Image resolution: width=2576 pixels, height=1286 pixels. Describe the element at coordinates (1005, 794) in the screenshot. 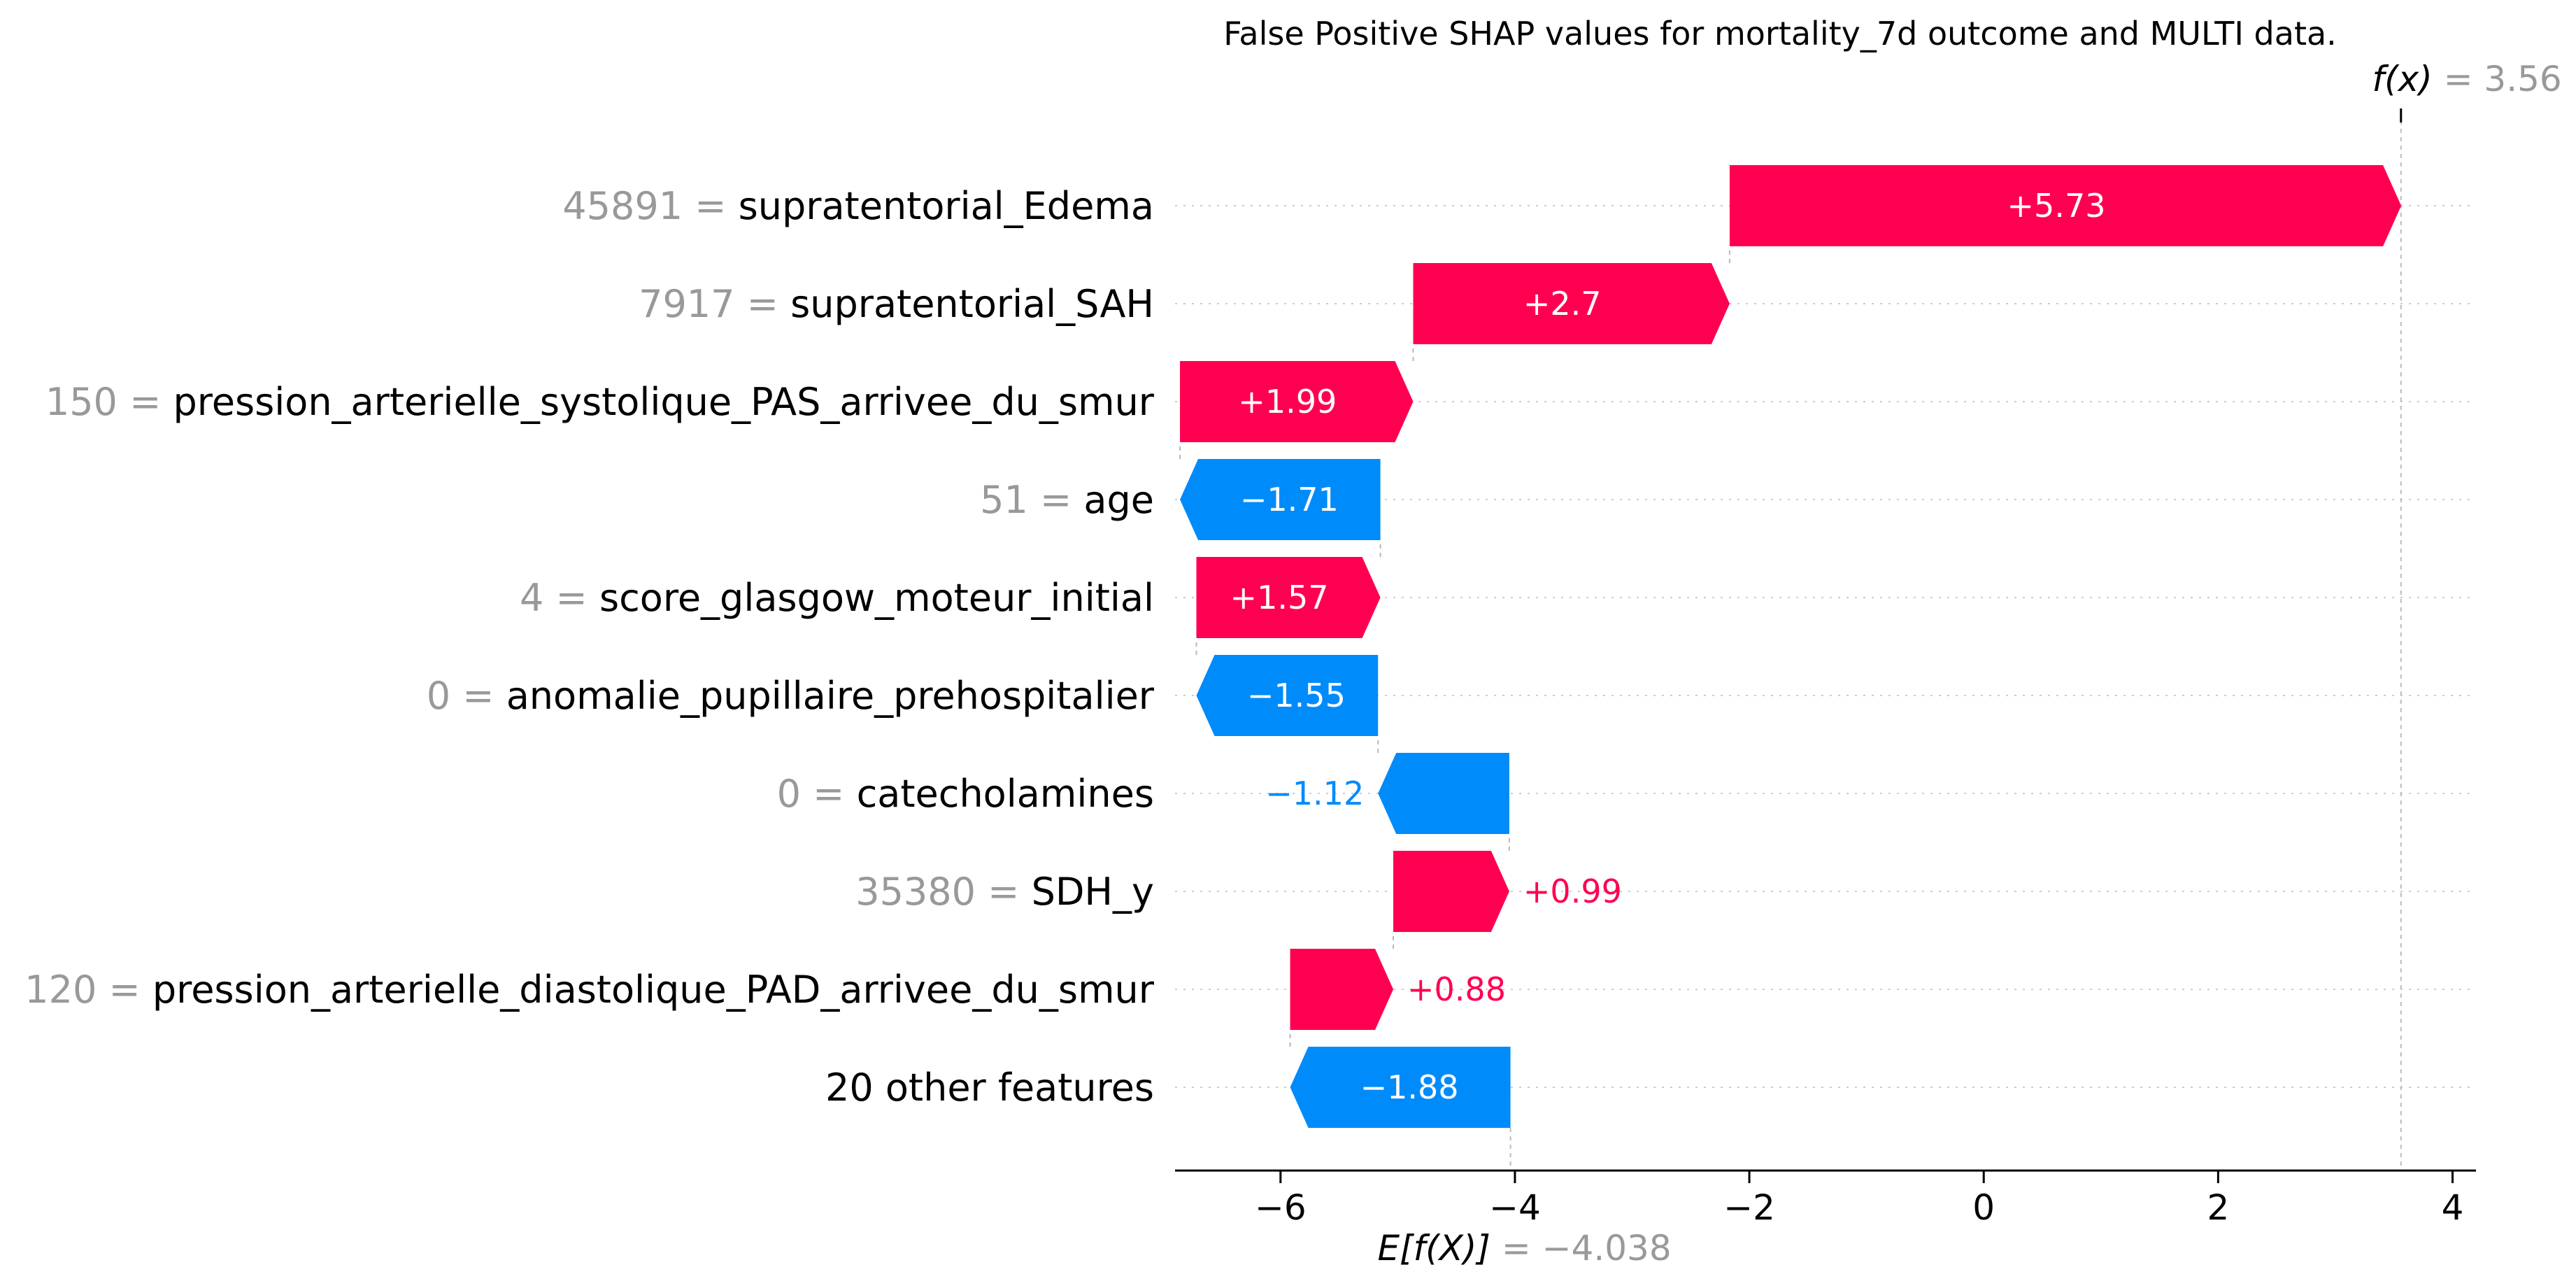

I see `feature-name: catecholamines` at that location.